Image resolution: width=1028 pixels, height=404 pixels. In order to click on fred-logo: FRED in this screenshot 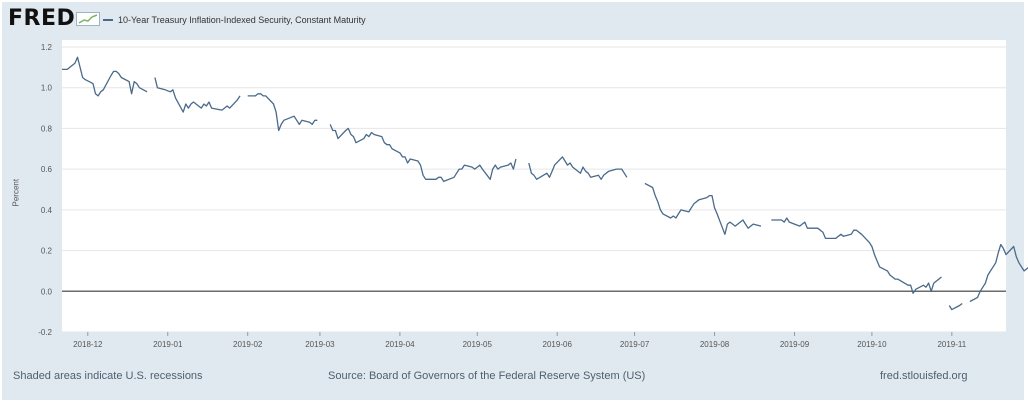, I will do `click(42, 18)`.